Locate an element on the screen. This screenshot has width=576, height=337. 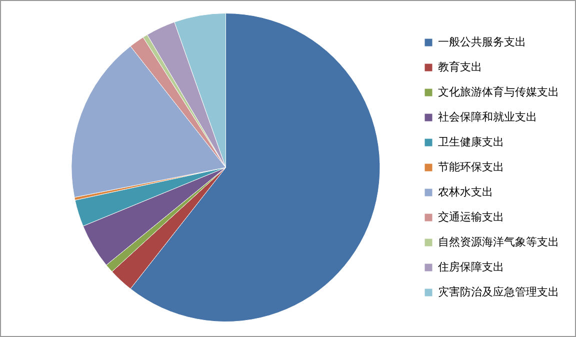
legend-label: 一般公共服务支出 is located at coordinates (482, 41).